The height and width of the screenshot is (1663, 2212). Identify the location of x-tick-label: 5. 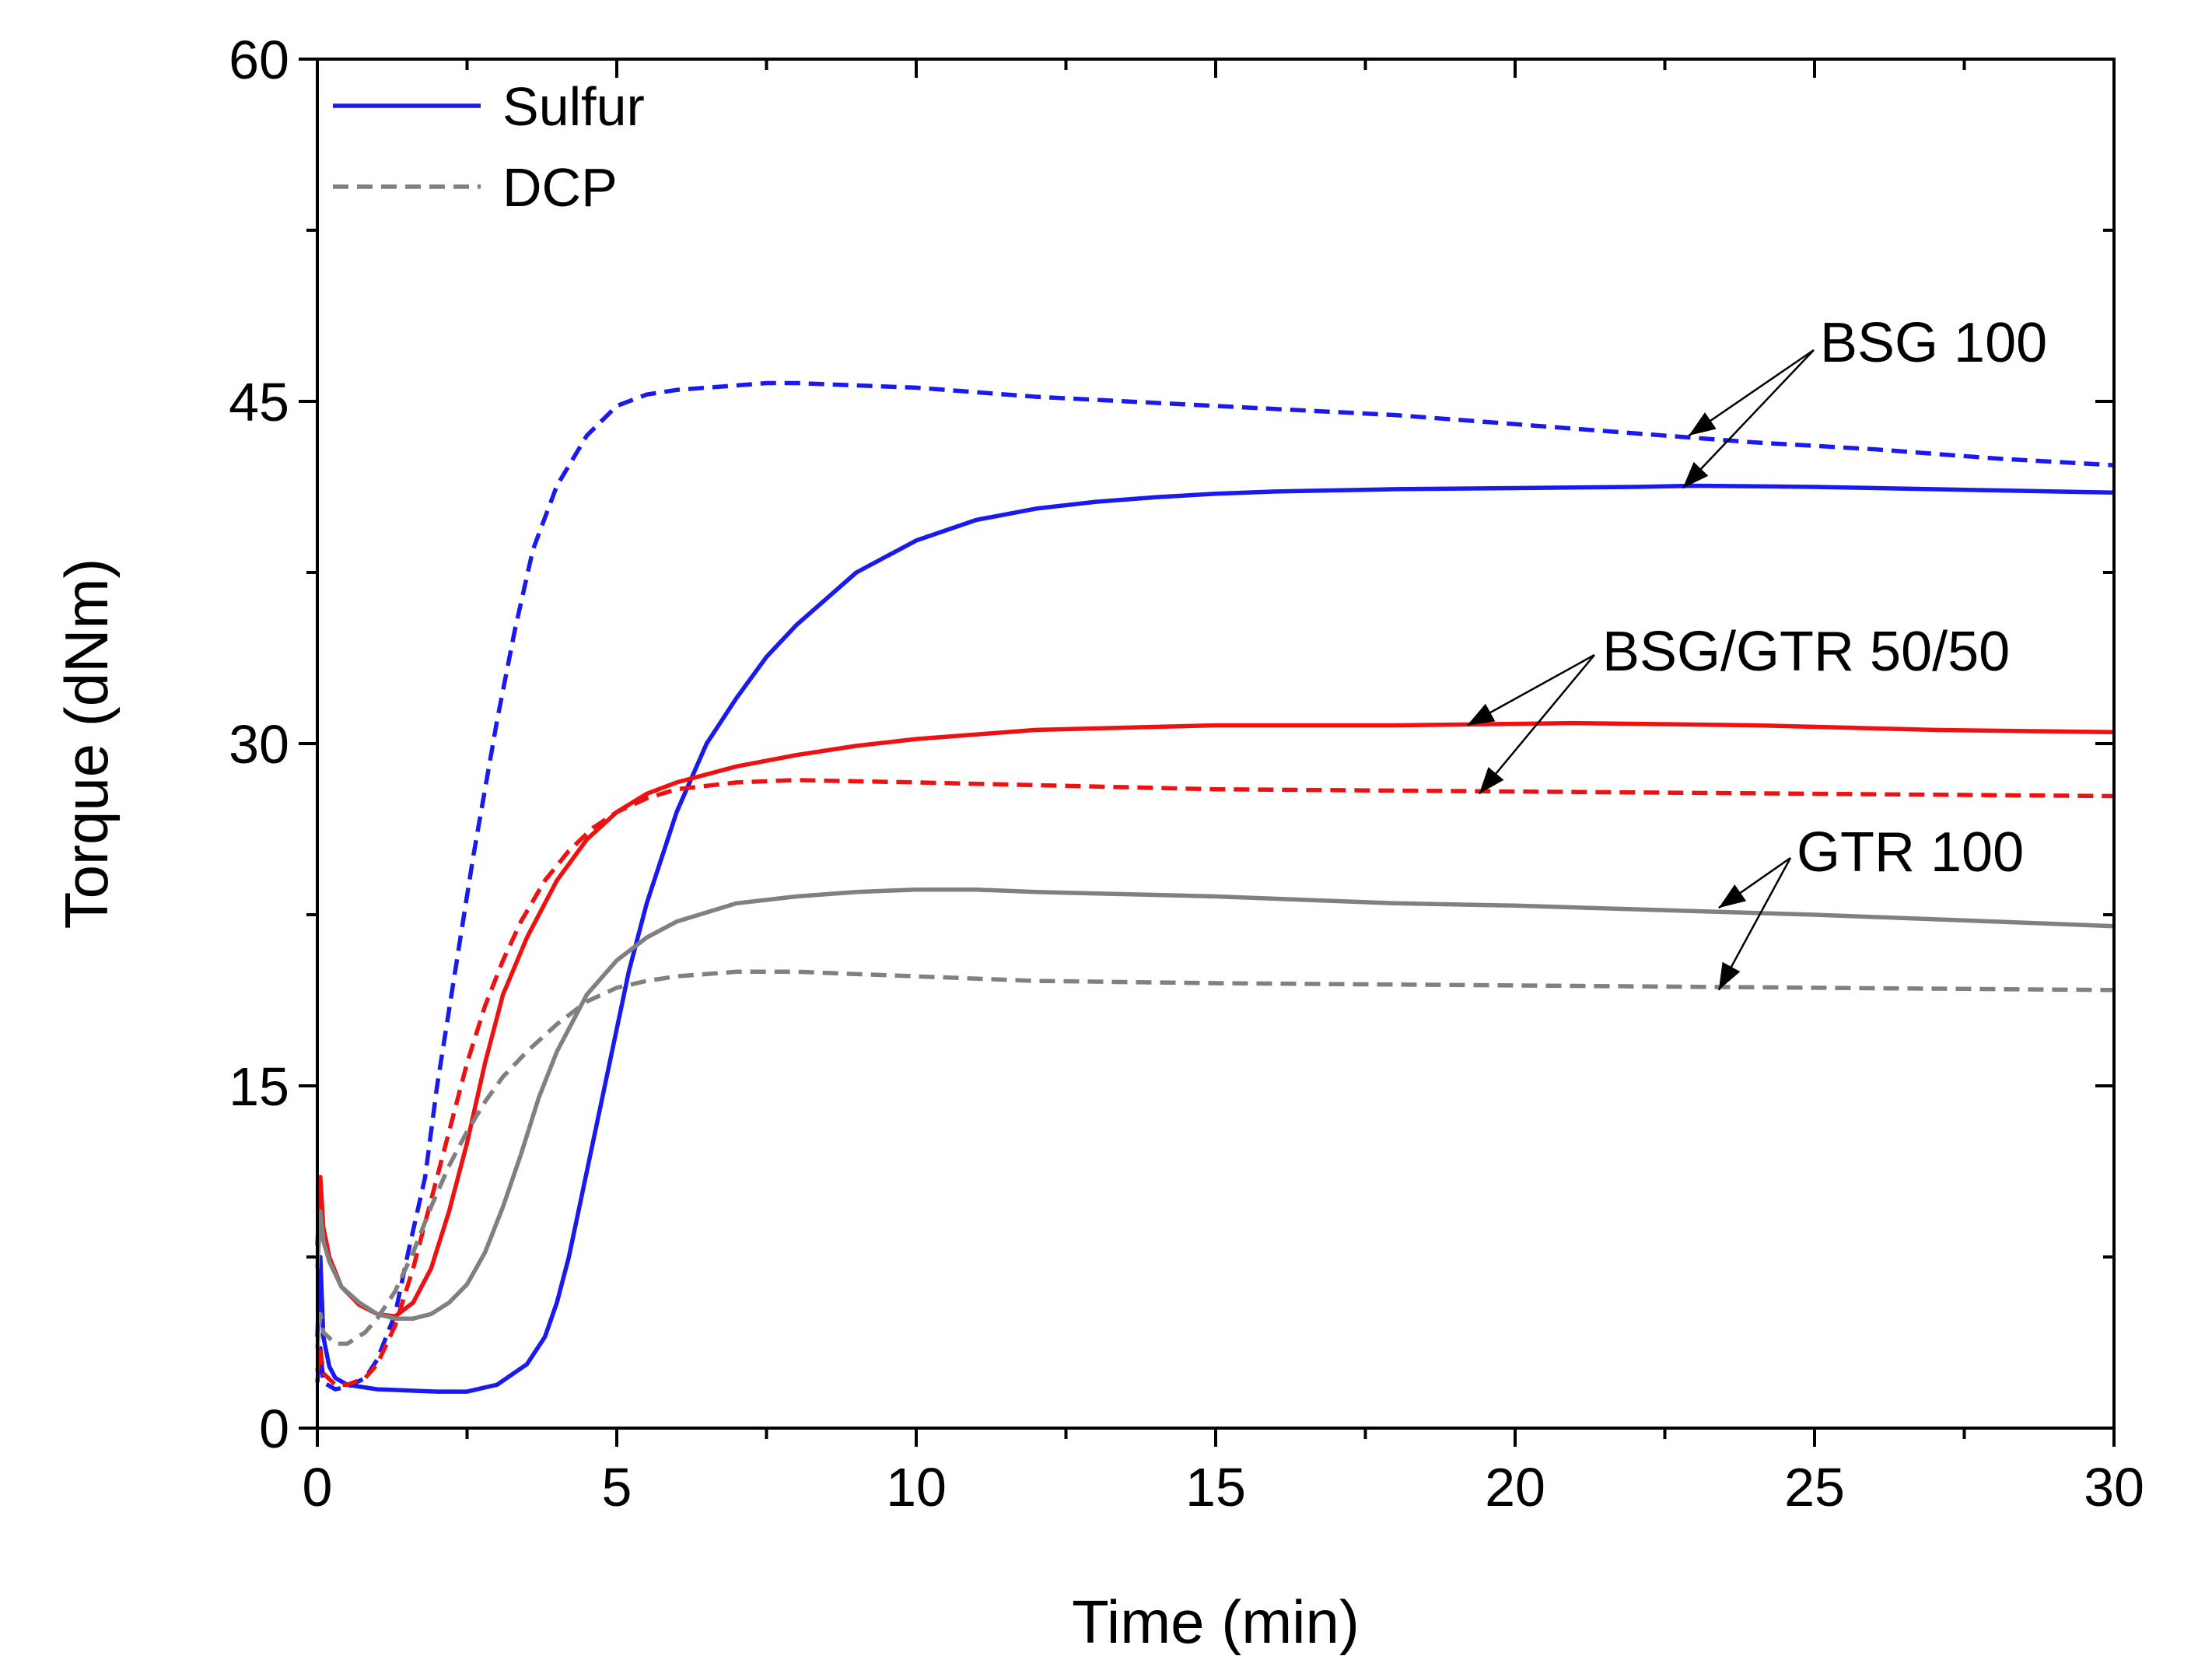
(617, 1487).